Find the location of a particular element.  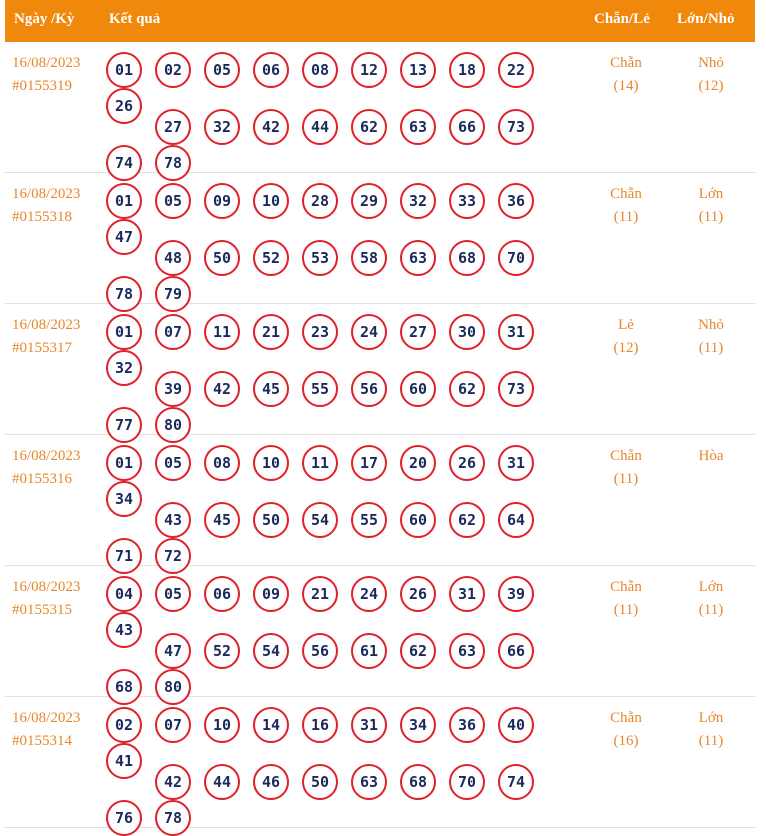

number-ball: 18 is located at coordinates (467, 70).